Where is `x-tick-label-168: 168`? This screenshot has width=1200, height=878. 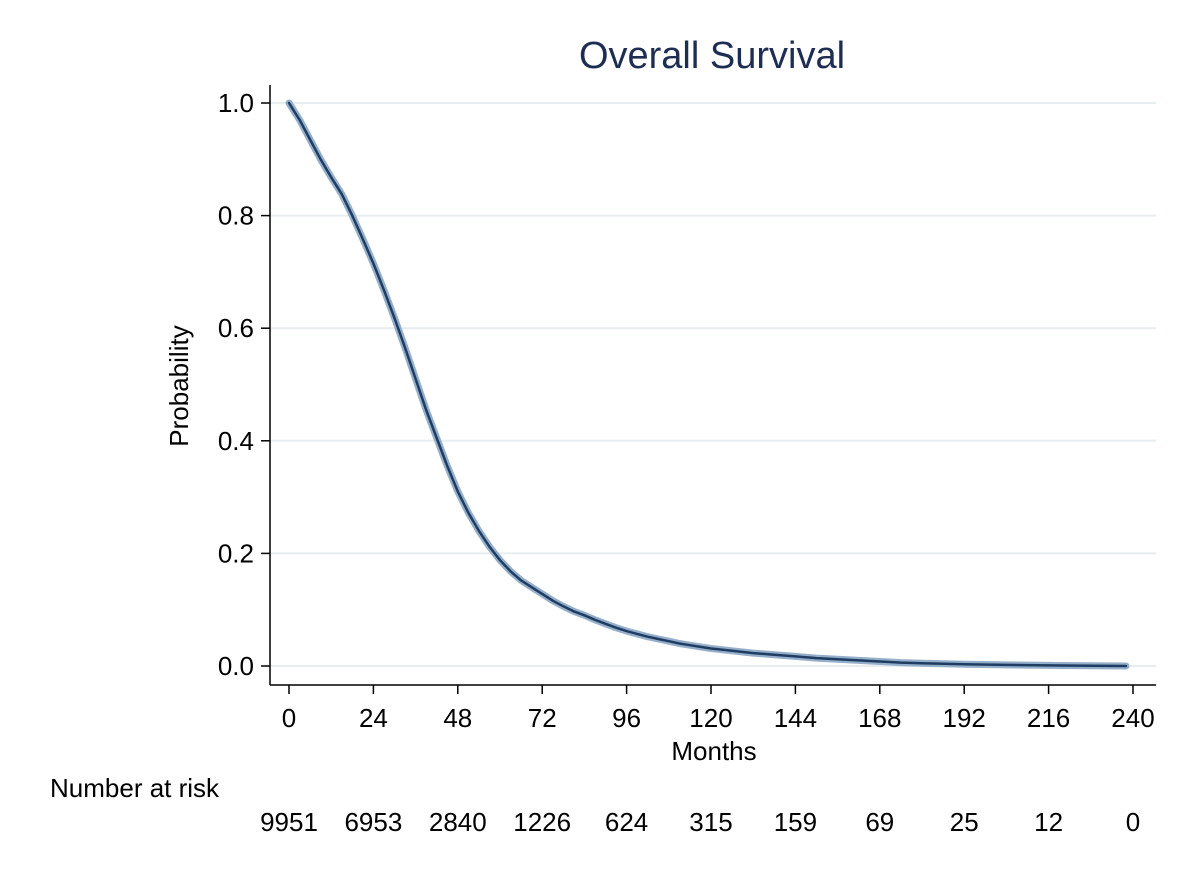
x-tick-label-168: 168 is located at coordinates (879, 718).